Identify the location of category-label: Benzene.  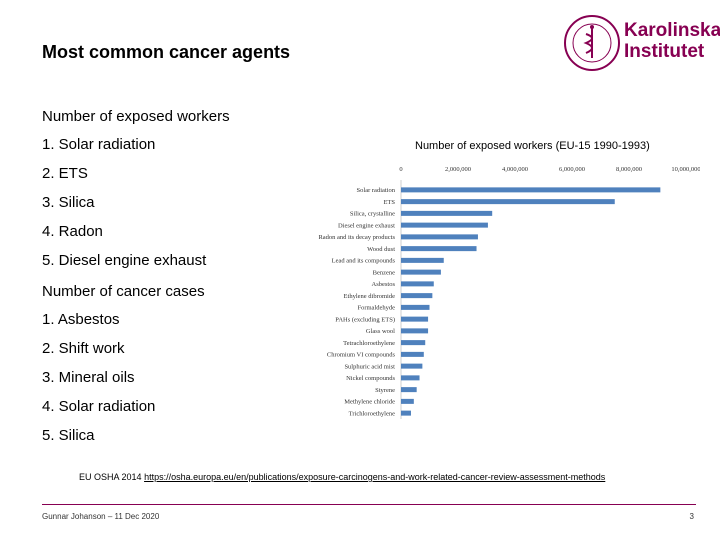
(384, 272).